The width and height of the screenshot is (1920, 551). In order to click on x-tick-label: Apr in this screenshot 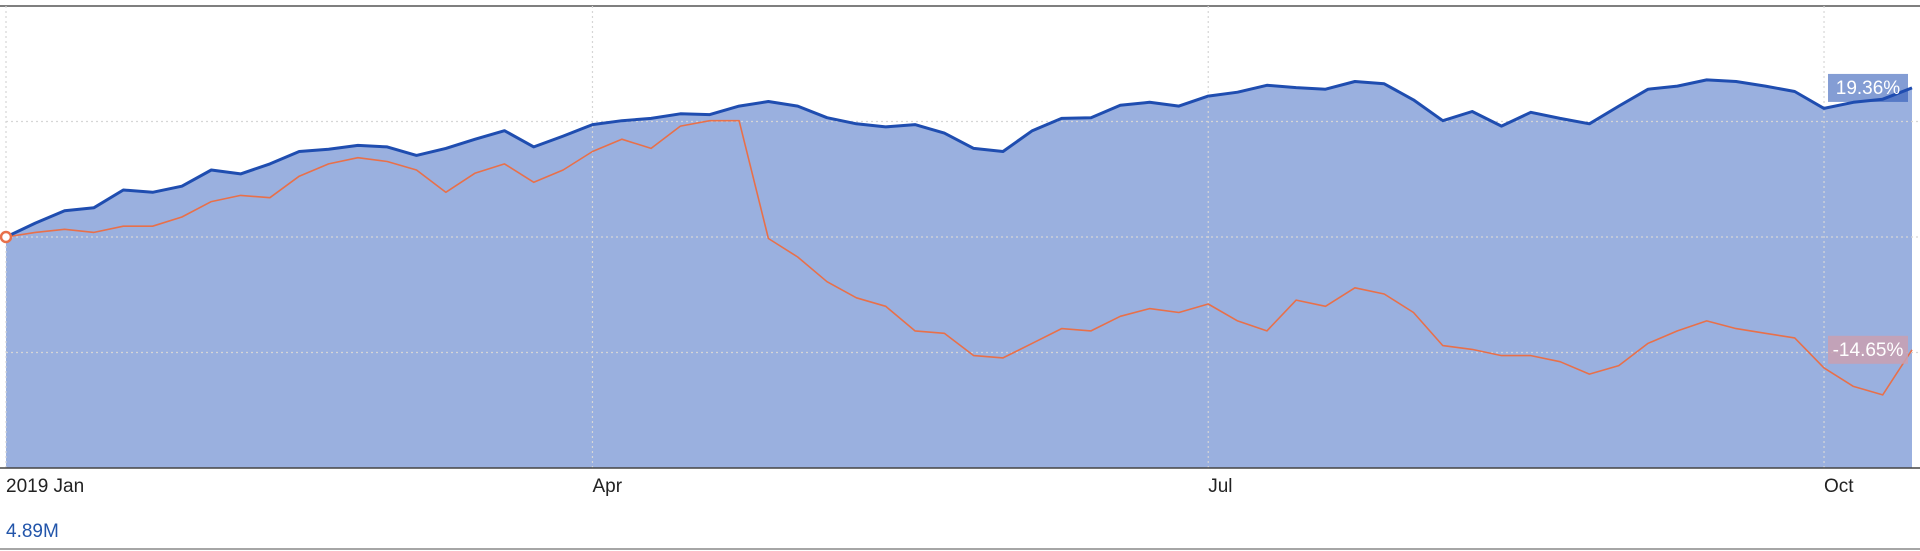, I will do `click(607, 486)`.